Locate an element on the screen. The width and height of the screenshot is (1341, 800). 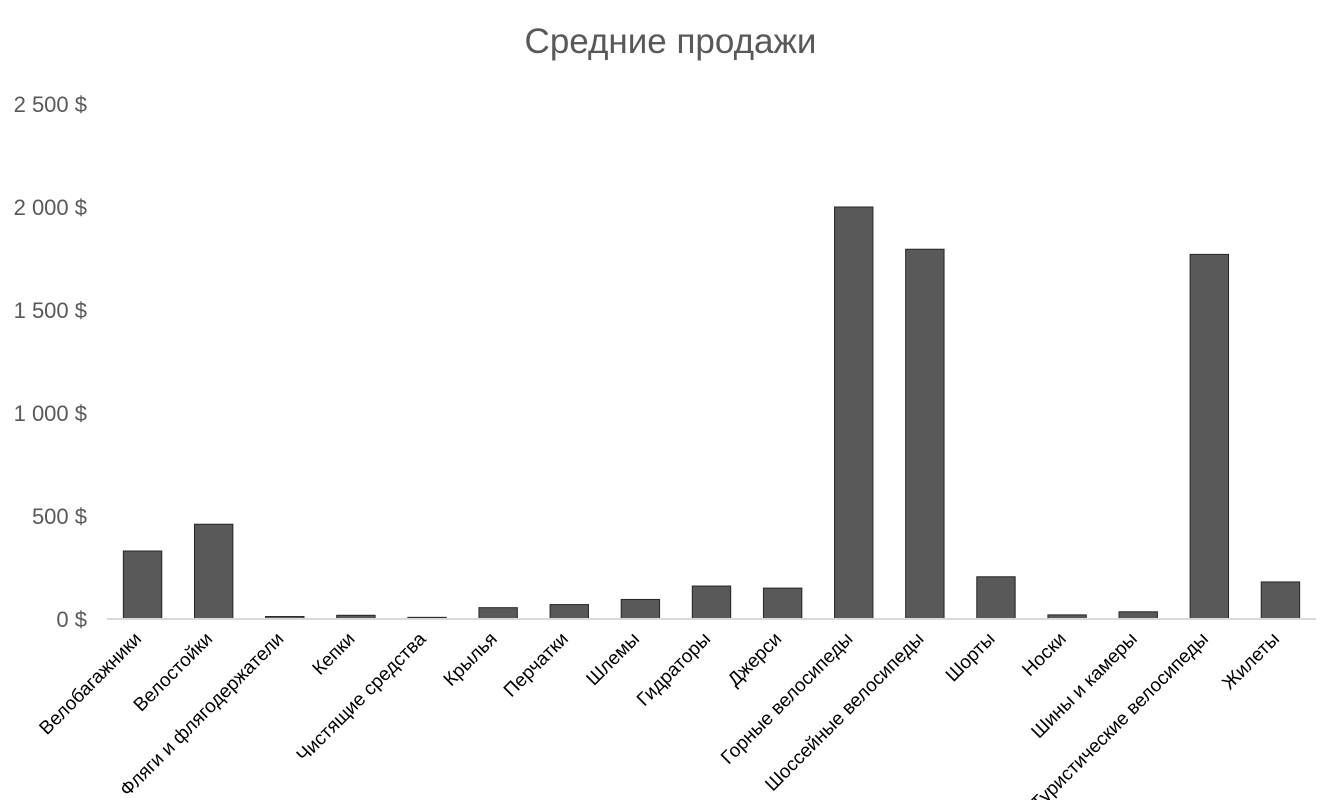
x-tick-label: Крылья is located at coordinates (471, 660).